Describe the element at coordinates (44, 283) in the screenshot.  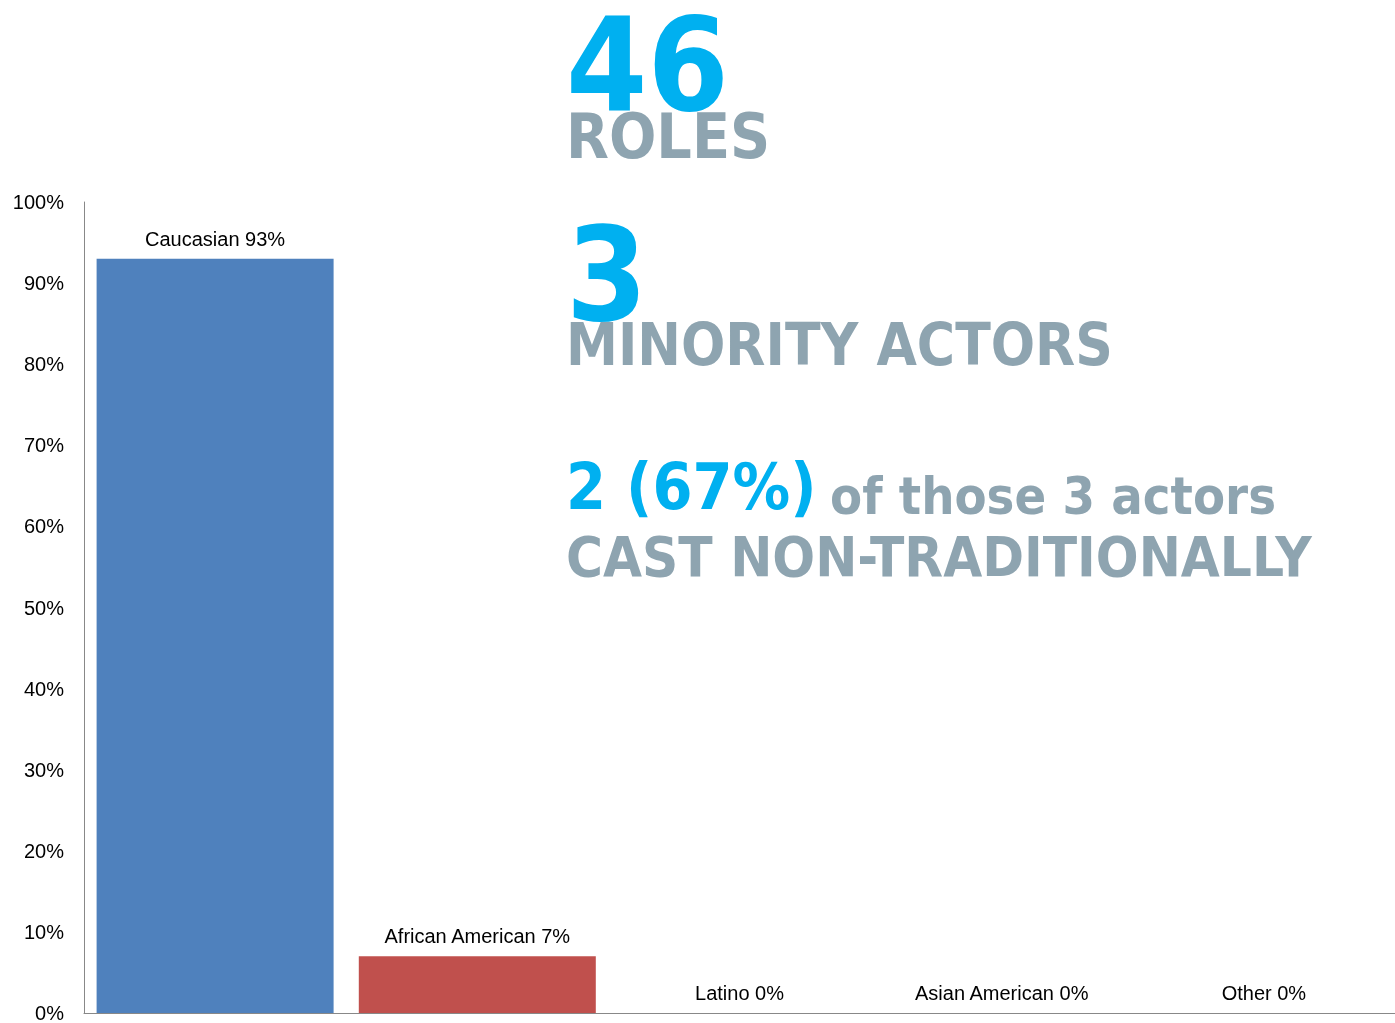
I see `y-tick-label: 90%` at that location.